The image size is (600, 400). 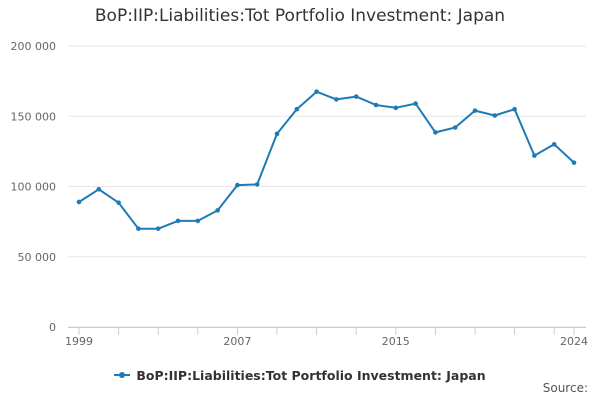 What do you see at coordinates (122, 375) in the screenshot?
I see `legend-line-marker-icon` at bounding box center [122, 375].